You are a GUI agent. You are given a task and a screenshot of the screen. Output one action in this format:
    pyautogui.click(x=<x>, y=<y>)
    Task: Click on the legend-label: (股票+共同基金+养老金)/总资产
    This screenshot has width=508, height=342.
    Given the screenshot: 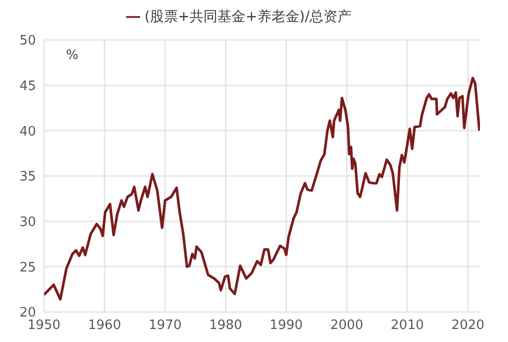 What is the action you would take?
    pyautogui.click(x=248, y=17)
    